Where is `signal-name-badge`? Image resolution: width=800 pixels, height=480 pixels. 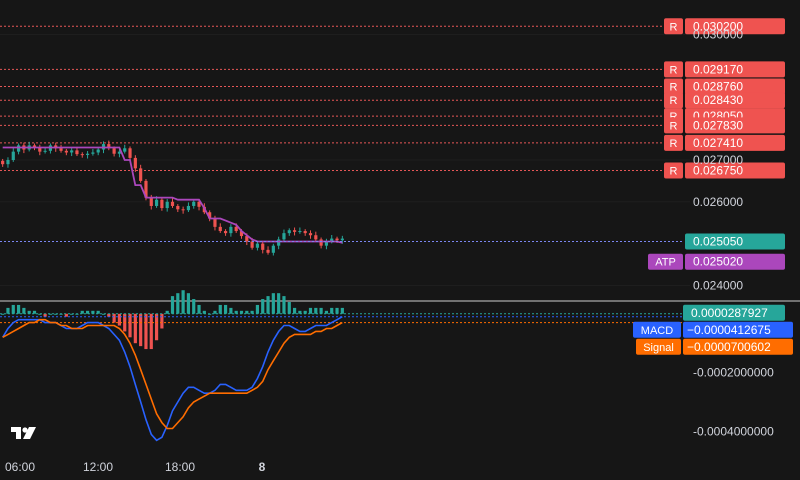 signal-name-badge is located at coordinates (658, 346).